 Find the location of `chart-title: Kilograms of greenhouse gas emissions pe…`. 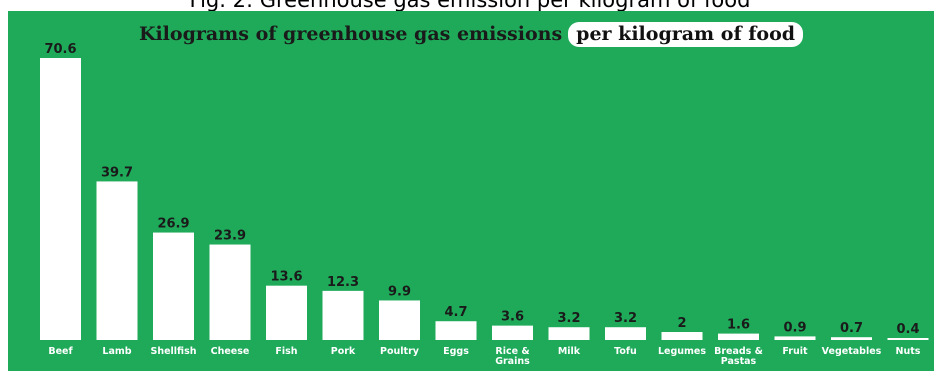

chart-title: Kilograms of greenhouse gas emissions pe… is located at coordinates (471, 34).